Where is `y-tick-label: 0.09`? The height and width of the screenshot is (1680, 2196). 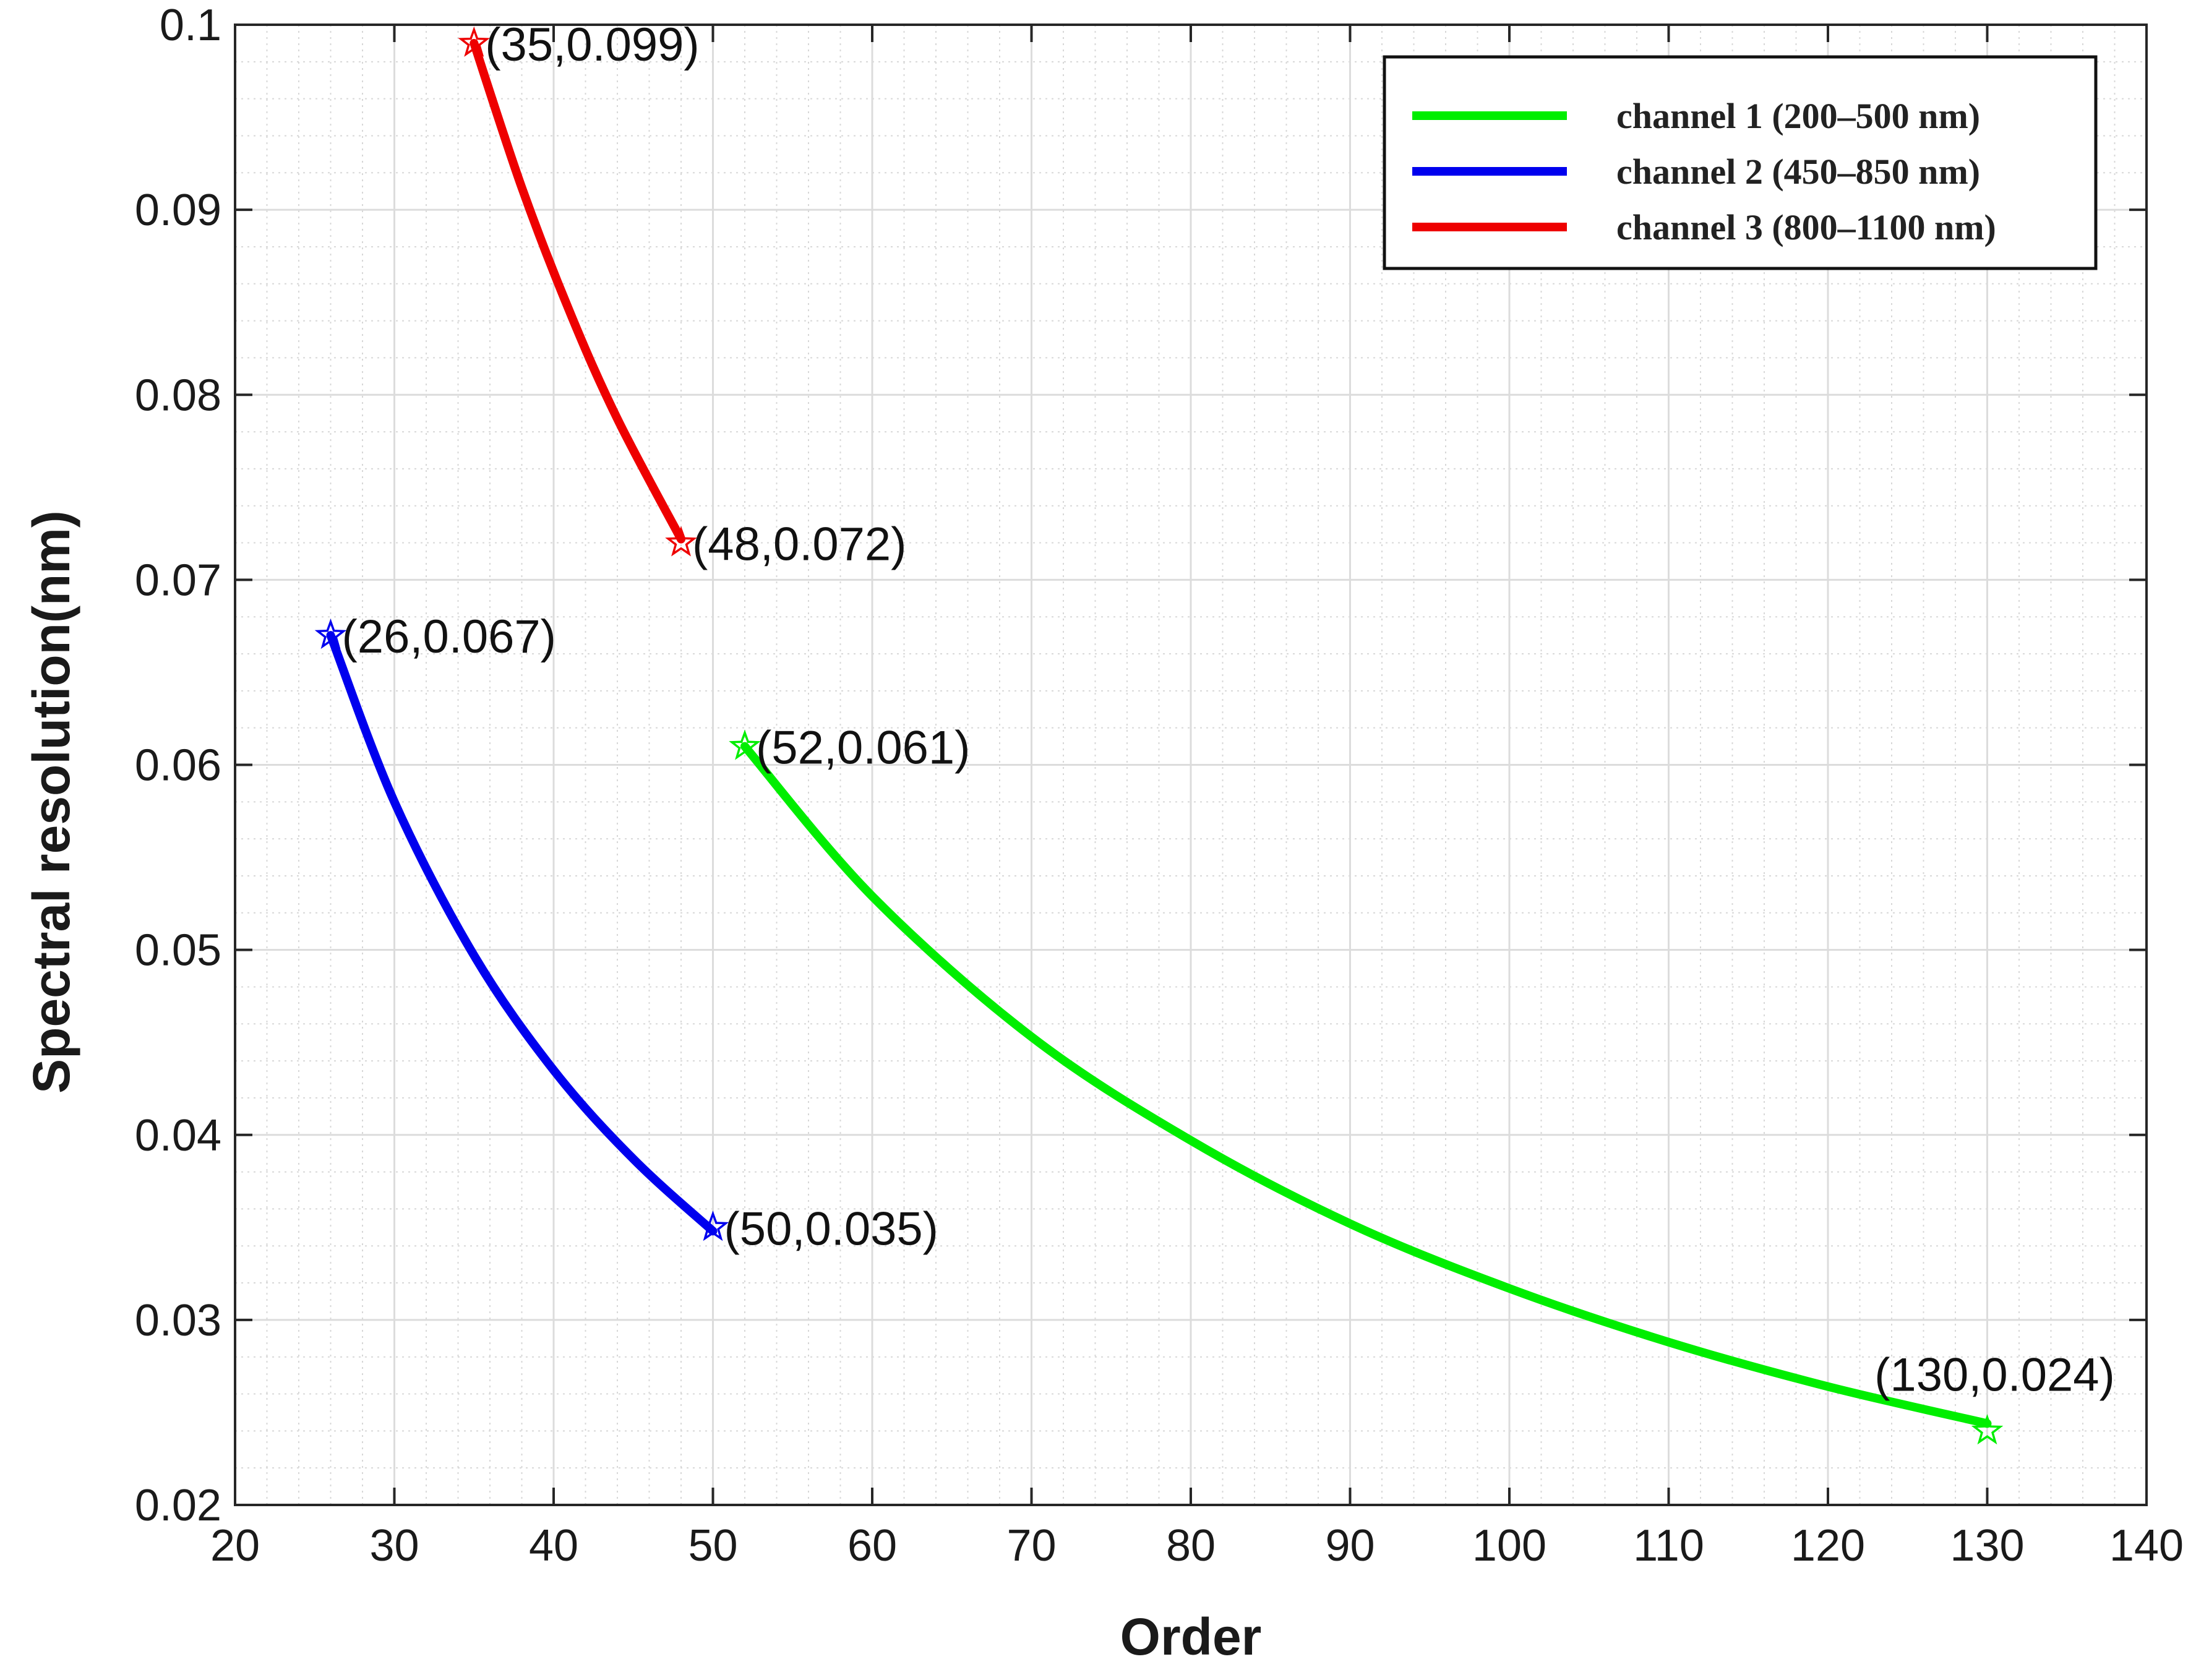 y-tick-label: 0.09 is located at coordinates (178, 210).